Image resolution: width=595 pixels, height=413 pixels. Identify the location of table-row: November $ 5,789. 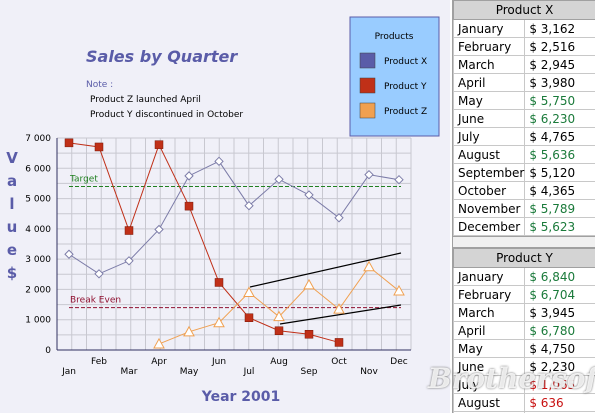
(524, 208).